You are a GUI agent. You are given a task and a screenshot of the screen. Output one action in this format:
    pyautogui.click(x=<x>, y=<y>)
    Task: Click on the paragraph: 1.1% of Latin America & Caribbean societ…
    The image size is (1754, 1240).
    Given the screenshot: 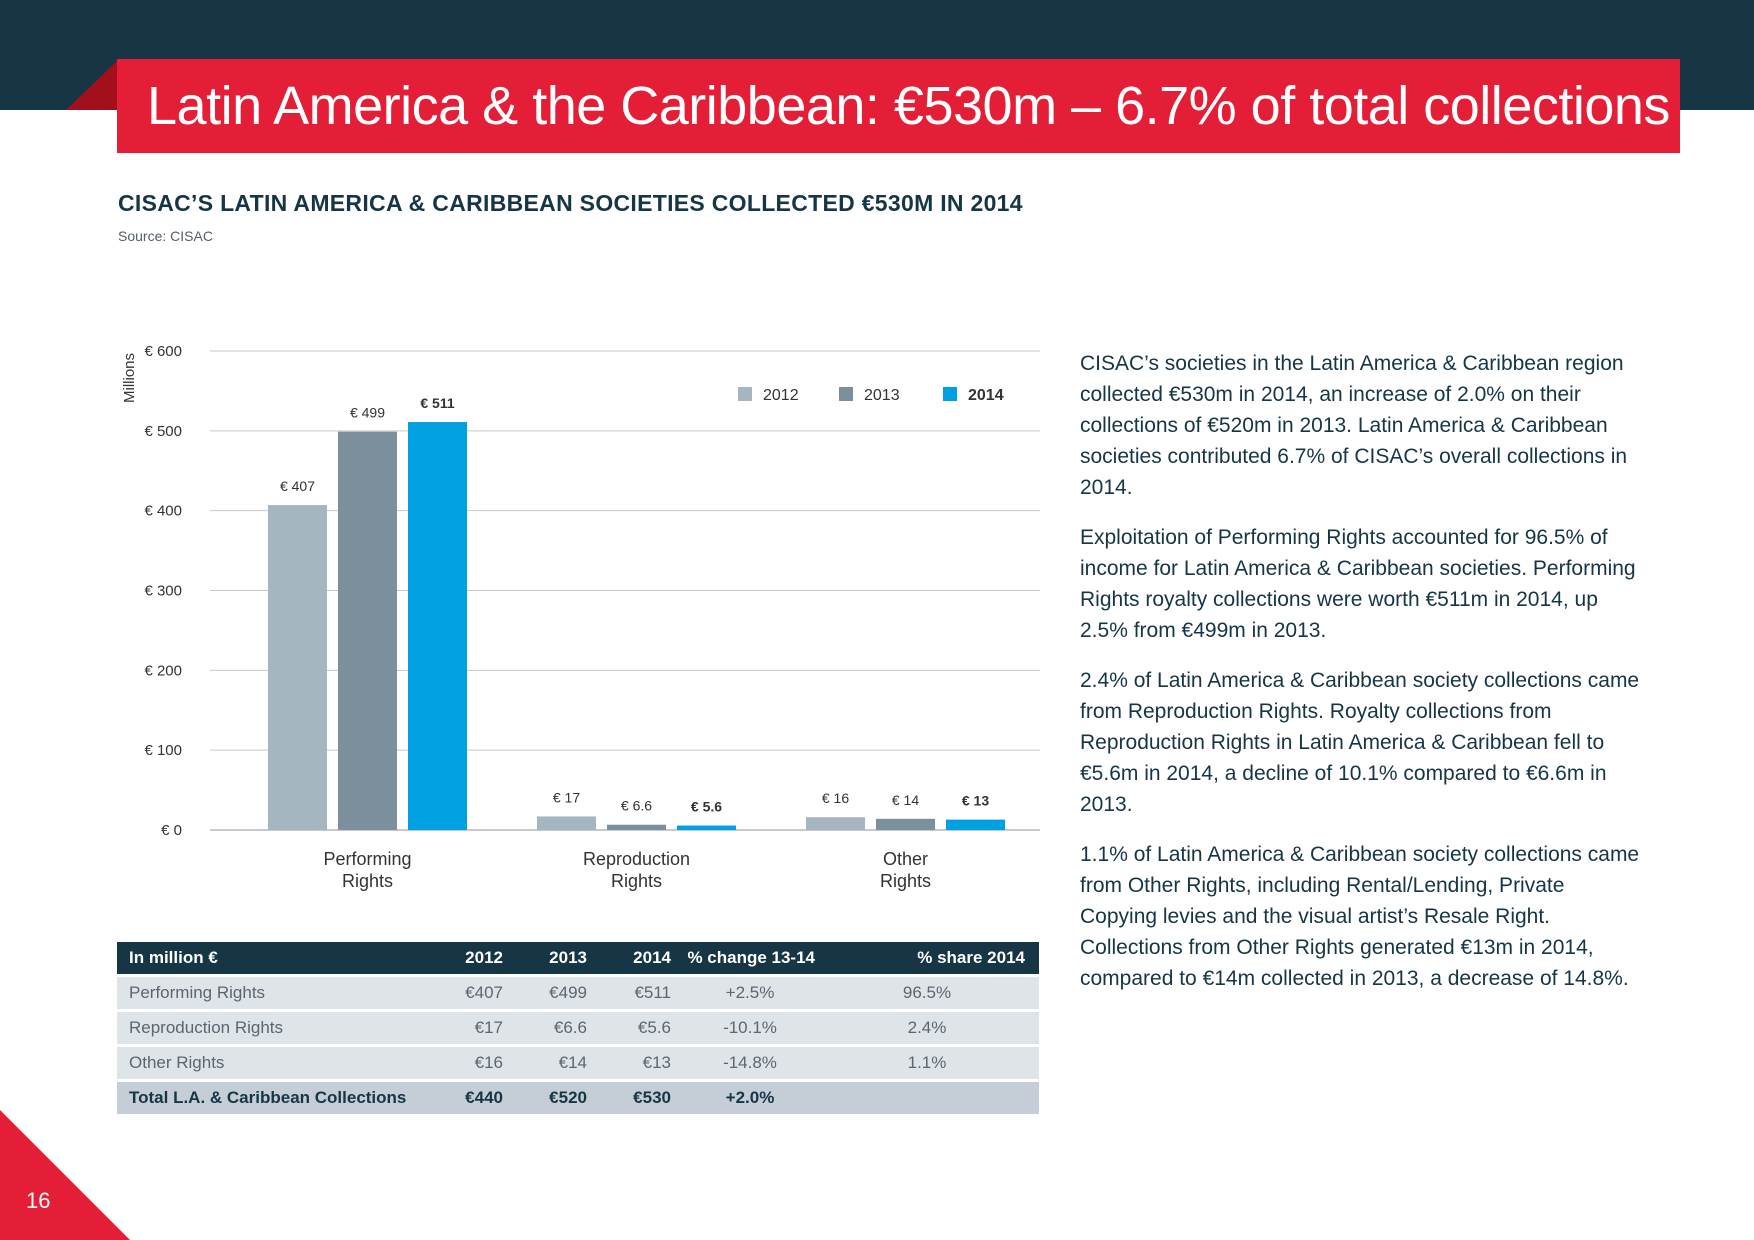 What is the action you would take?
    pyautogui.click(x=1360, y=916)
    